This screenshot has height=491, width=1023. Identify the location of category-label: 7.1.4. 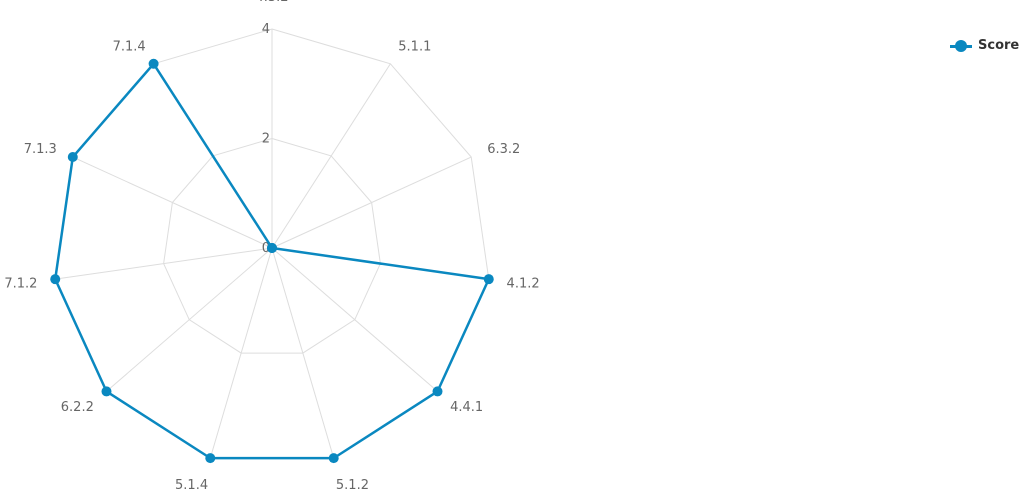
(129, 46).